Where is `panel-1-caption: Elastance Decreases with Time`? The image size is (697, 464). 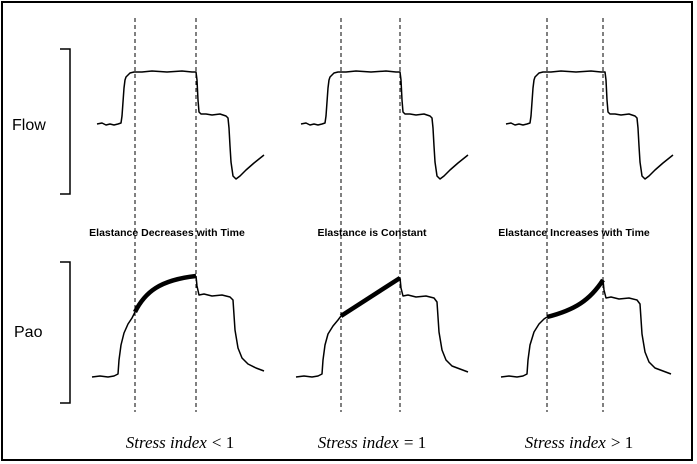 panel-1-caption: Elastance Decreases with Time is located at coordinates (167, 233).